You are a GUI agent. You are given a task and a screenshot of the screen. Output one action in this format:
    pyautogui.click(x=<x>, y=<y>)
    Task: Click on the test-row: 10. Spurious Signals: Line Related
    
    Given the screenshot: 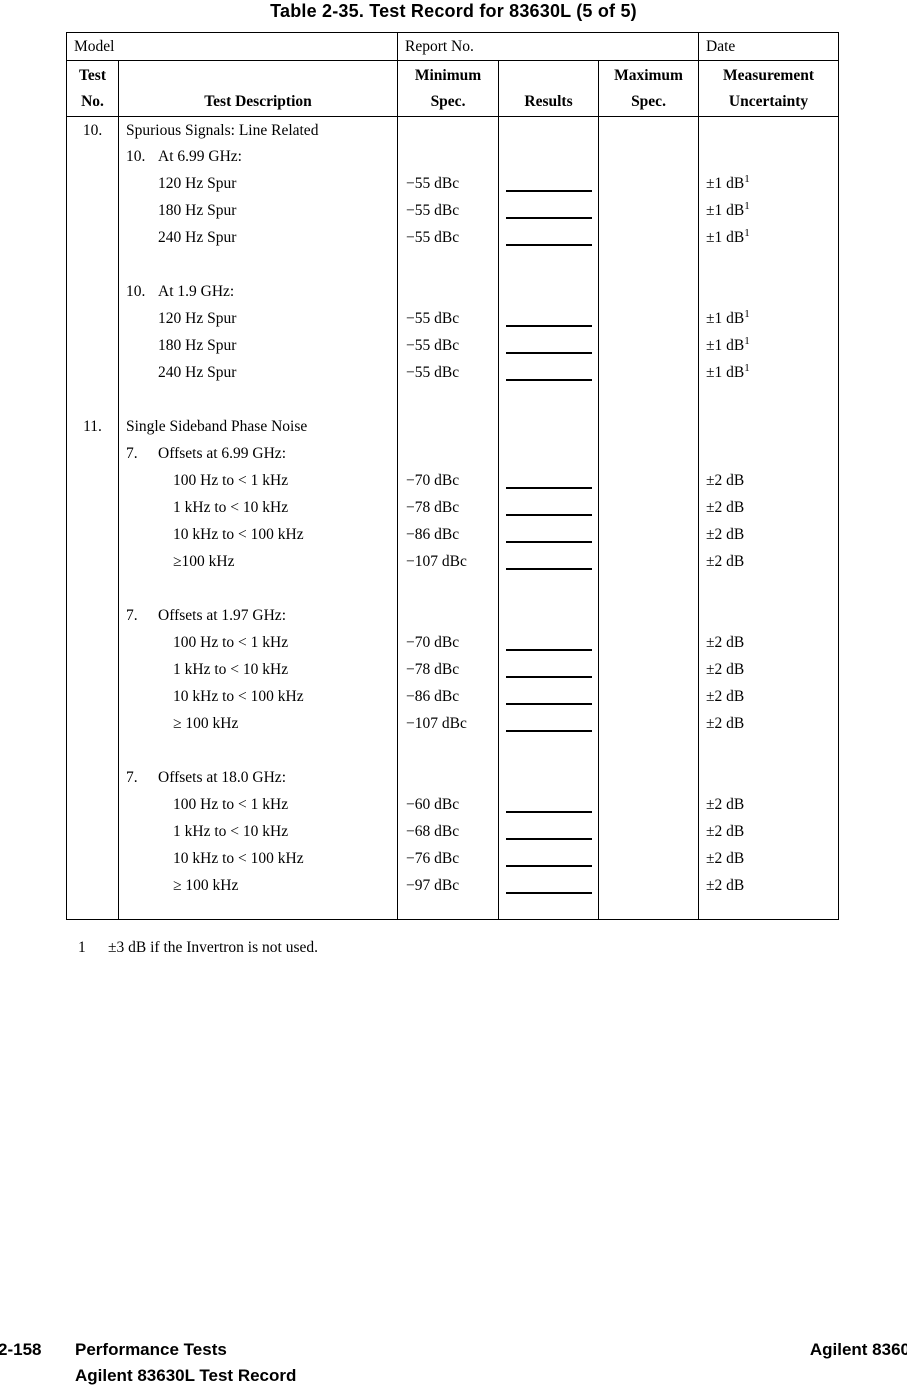 What is the action you would take?
    pyautogui.click(x=453, y=130)
    